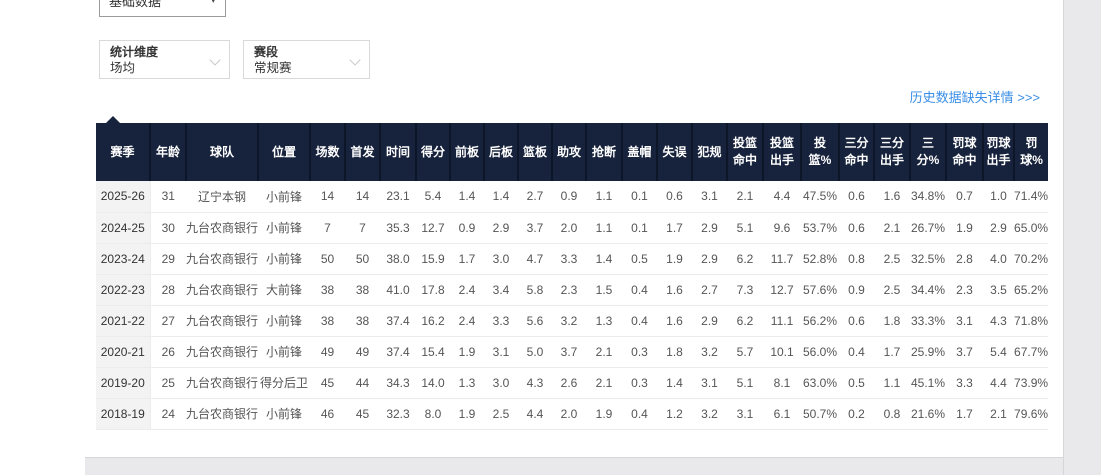 This screenshot has height=475, width=1101. I want to click on stat-cell: 2.0, so click(569, 414).